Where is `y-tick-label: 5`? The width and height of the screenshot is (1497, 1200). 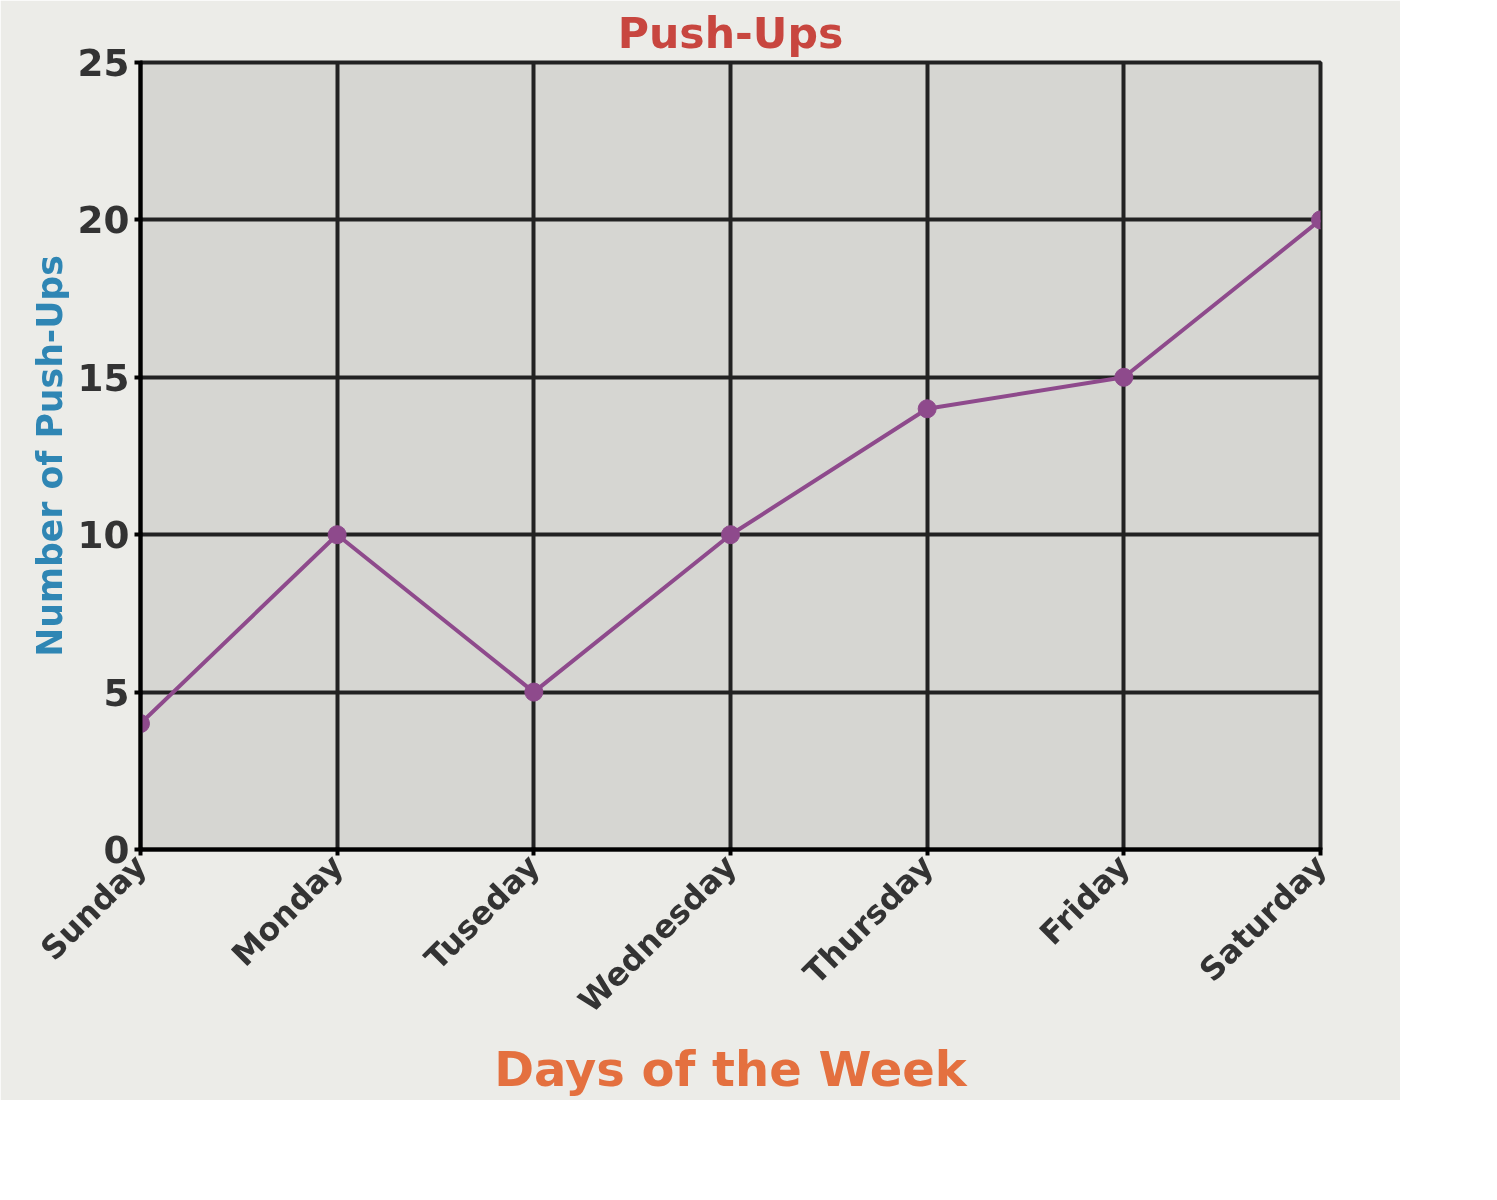
y-tick-label: 5 is located at coordinates (116, 692).